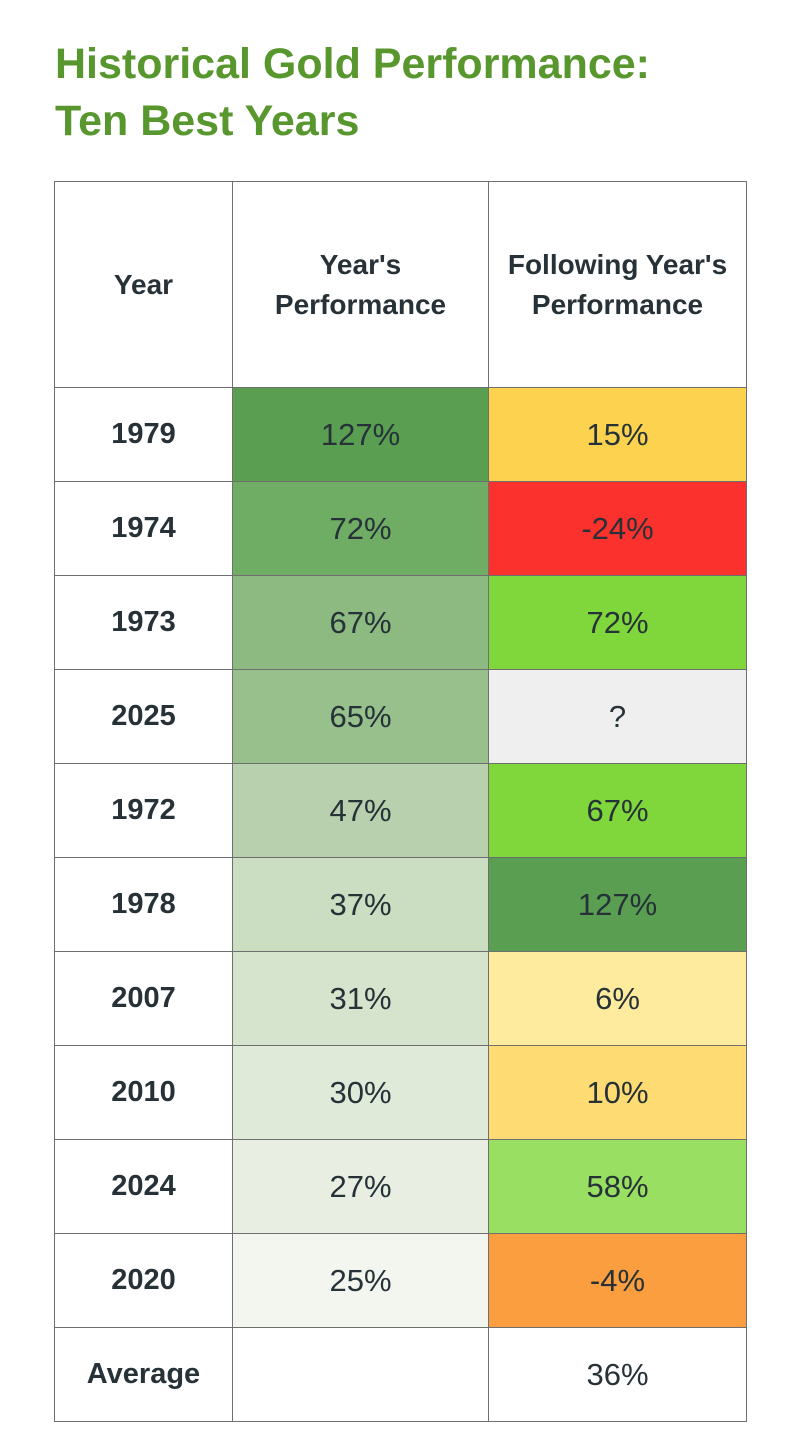 The image size is (802, 1444). What do you see at coordinates (143, 622) in the screenshot?
I see `year-cell: 1973` at bounding box center [143, 622].